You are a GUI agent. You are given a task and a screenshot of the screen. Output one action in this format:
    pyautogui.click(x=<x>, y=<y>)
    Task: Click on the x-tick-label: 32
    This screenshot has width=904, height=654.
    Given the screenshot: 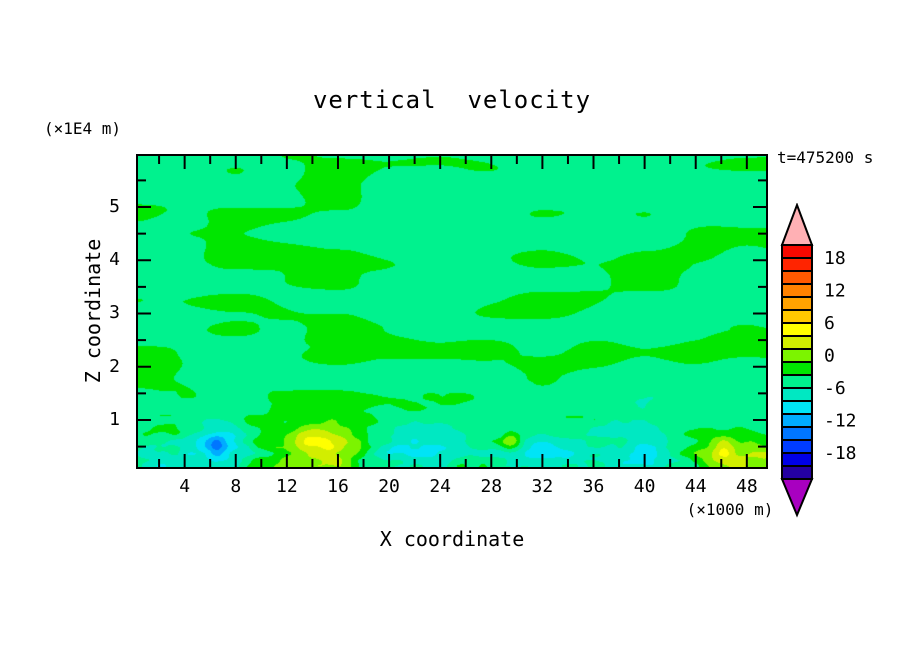 What is the action you would take?
    pyautogui.click(x=542, y=486)
    